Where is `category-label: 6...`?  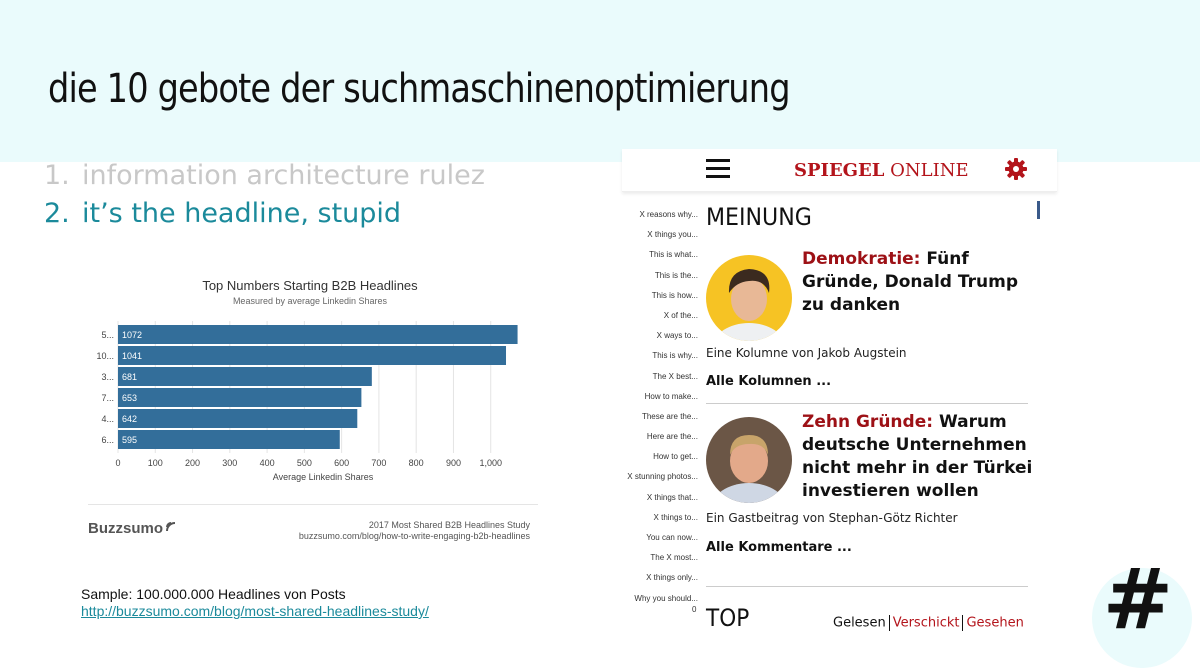 category-label: 6... is located at coordinates (107, 440).